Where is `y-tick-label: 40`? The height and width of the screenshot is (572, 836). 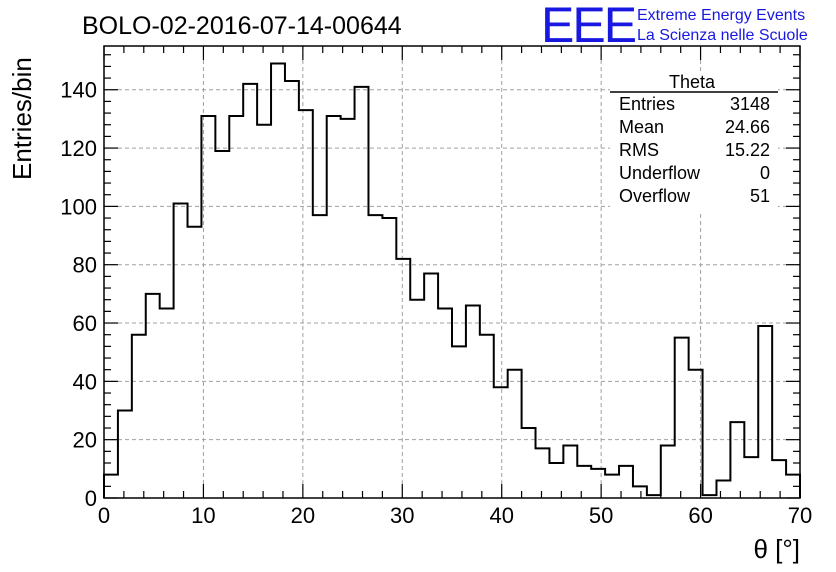
y-tick-label: 40 is located at coordinates (85, 381).